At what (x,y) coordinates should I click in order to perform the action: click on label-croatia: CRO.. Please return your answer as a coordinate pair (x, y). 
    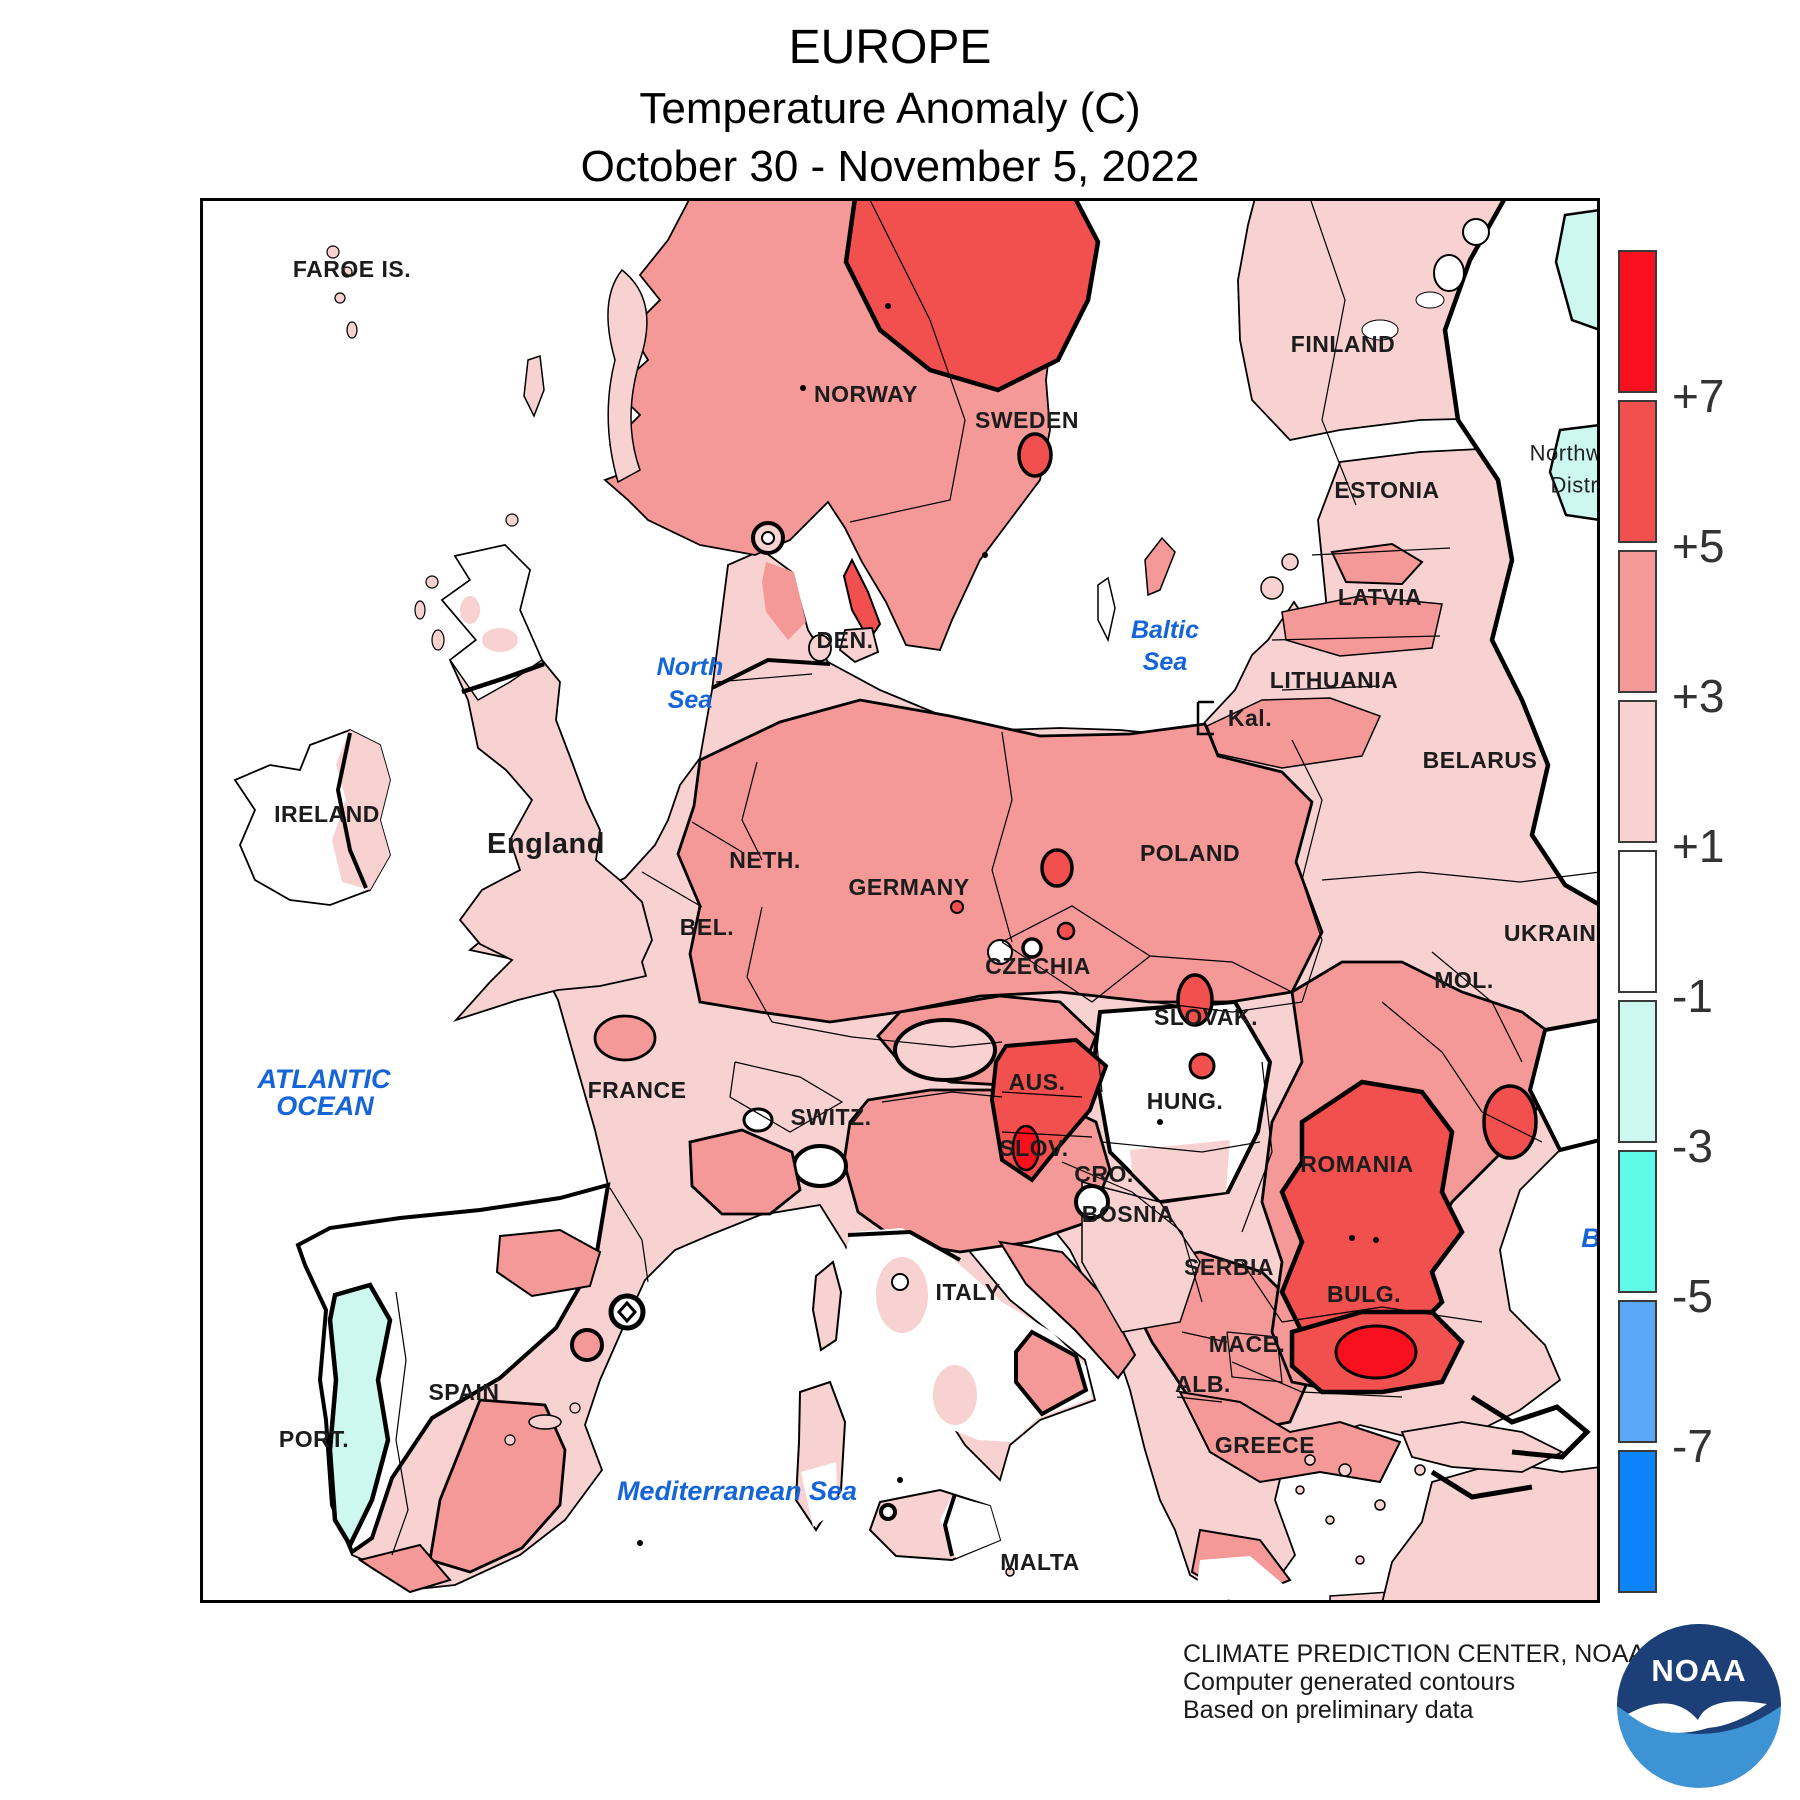
    Looking at the image, I should click on (1104, 1174).